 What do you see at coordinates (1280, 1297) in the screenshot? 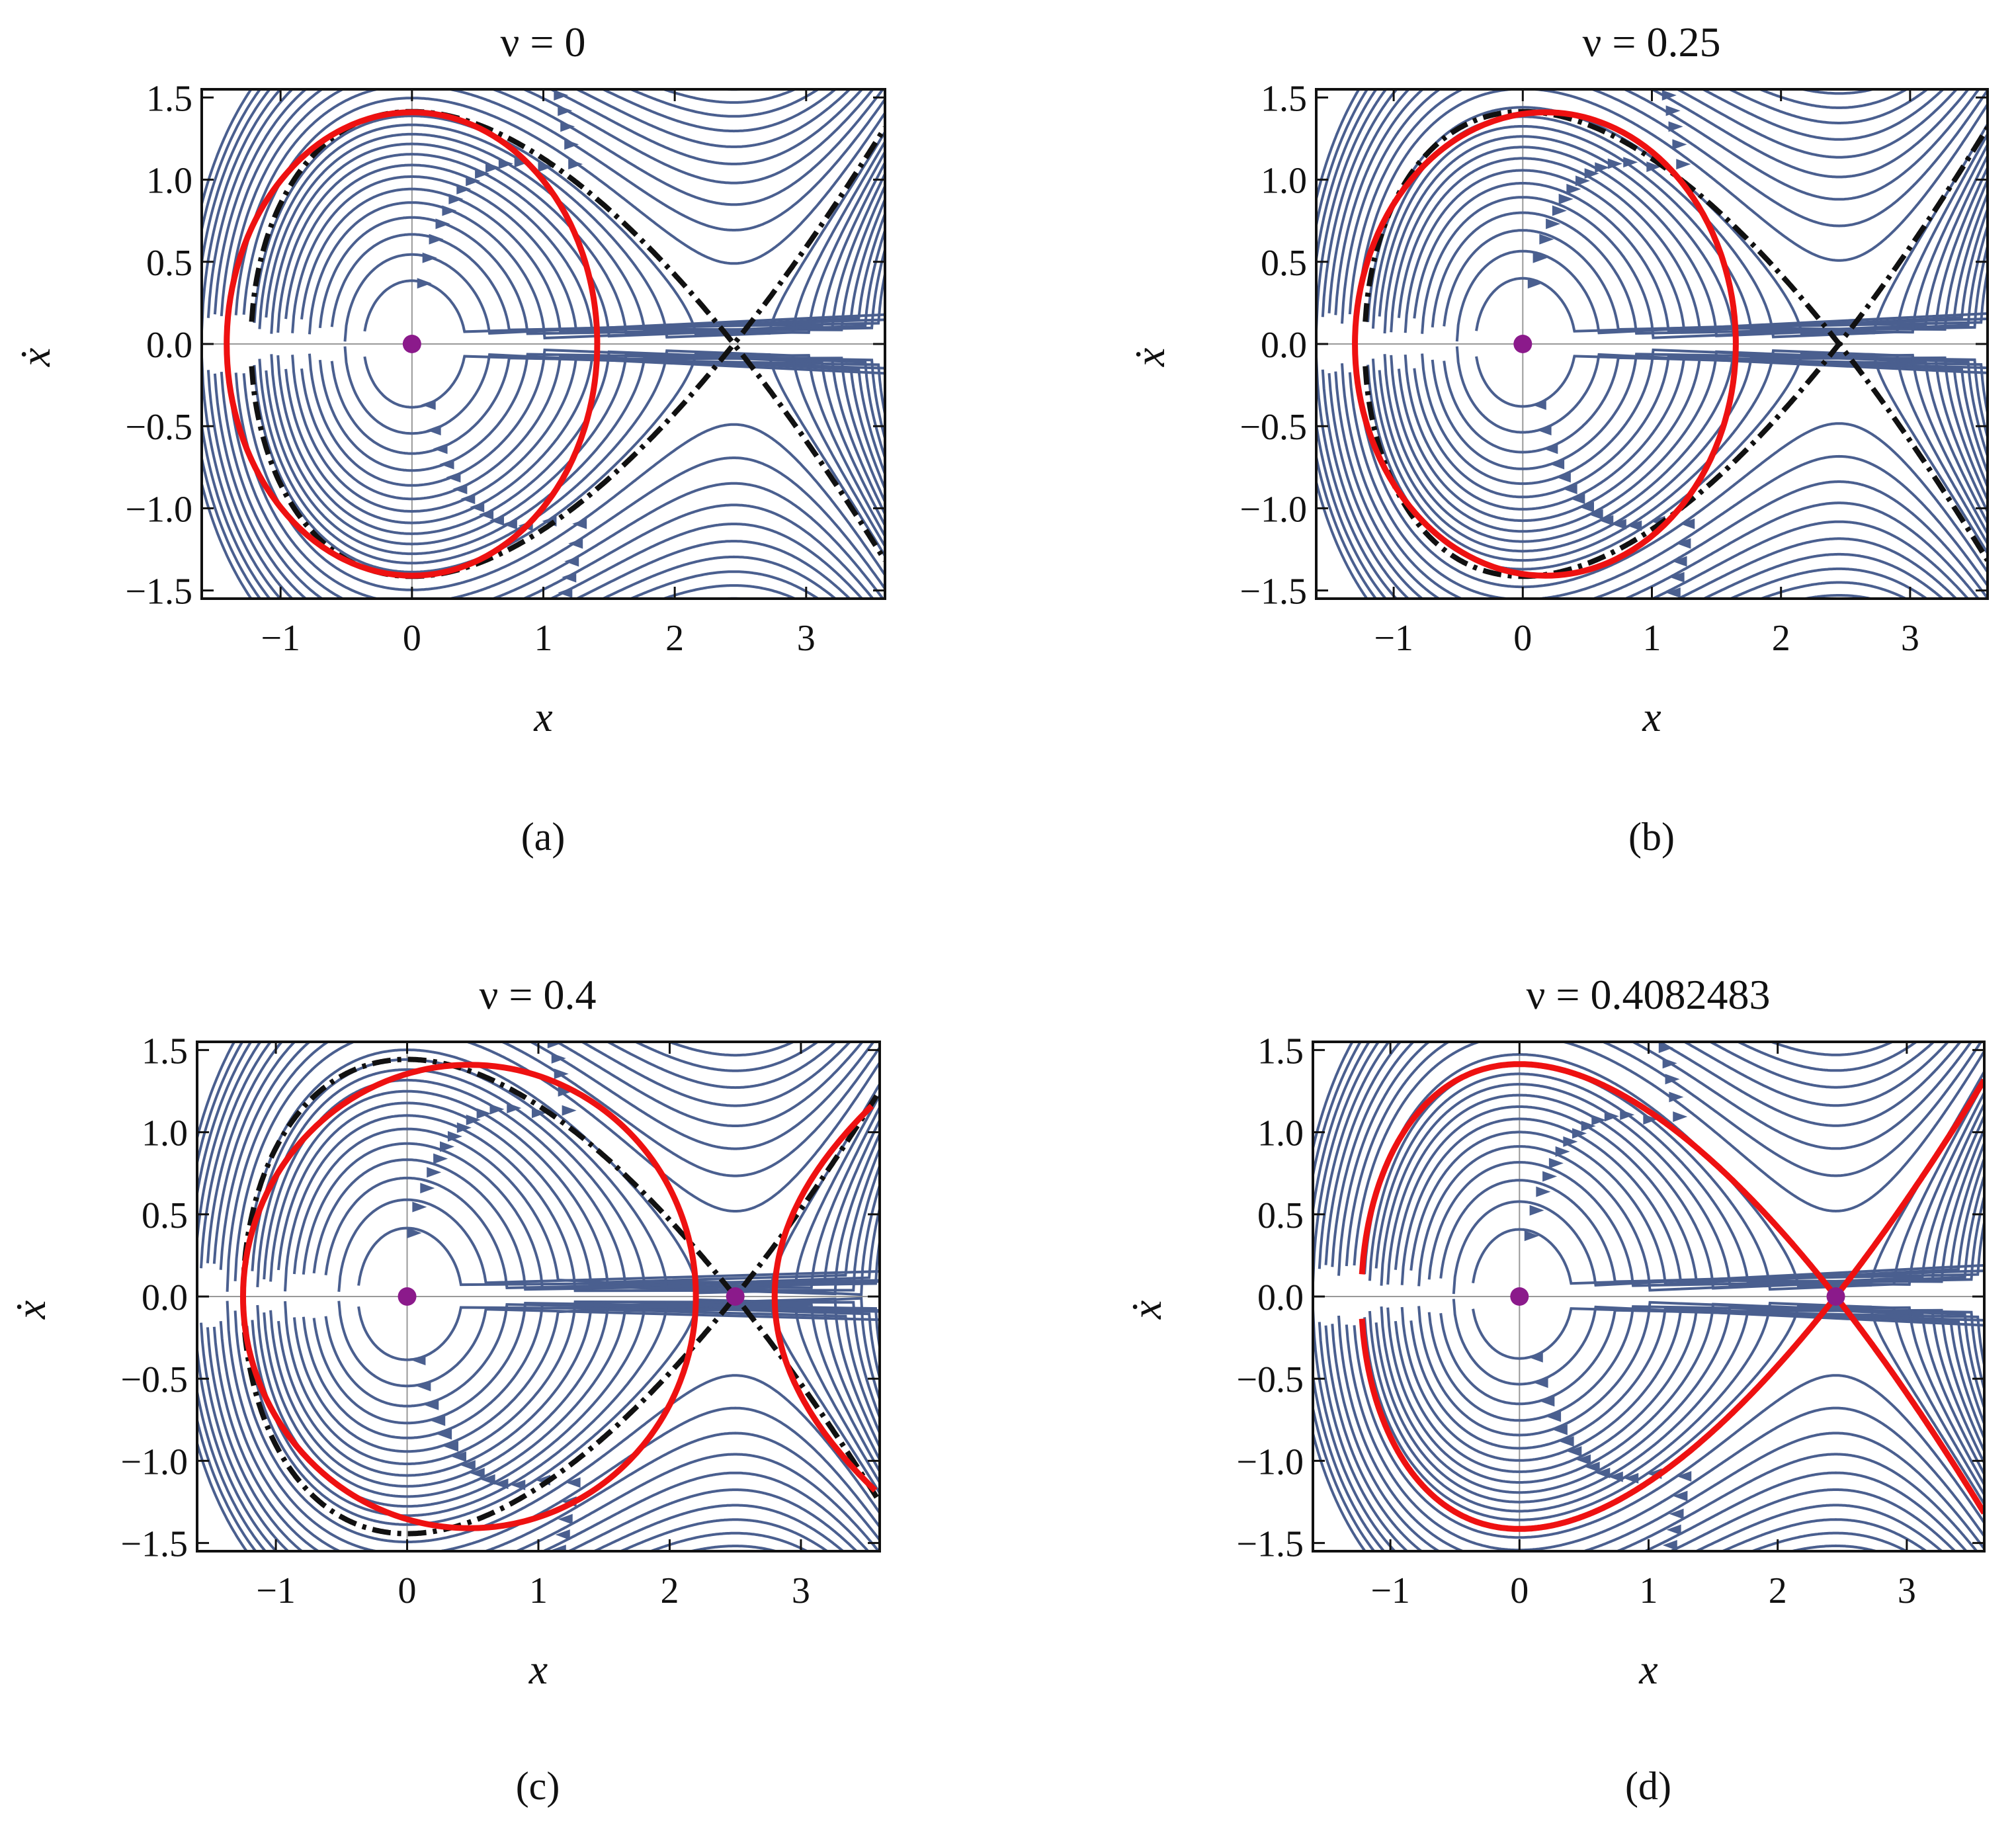
I see `y-tick-label: 0.0` at bounding box center [1280, 1297].